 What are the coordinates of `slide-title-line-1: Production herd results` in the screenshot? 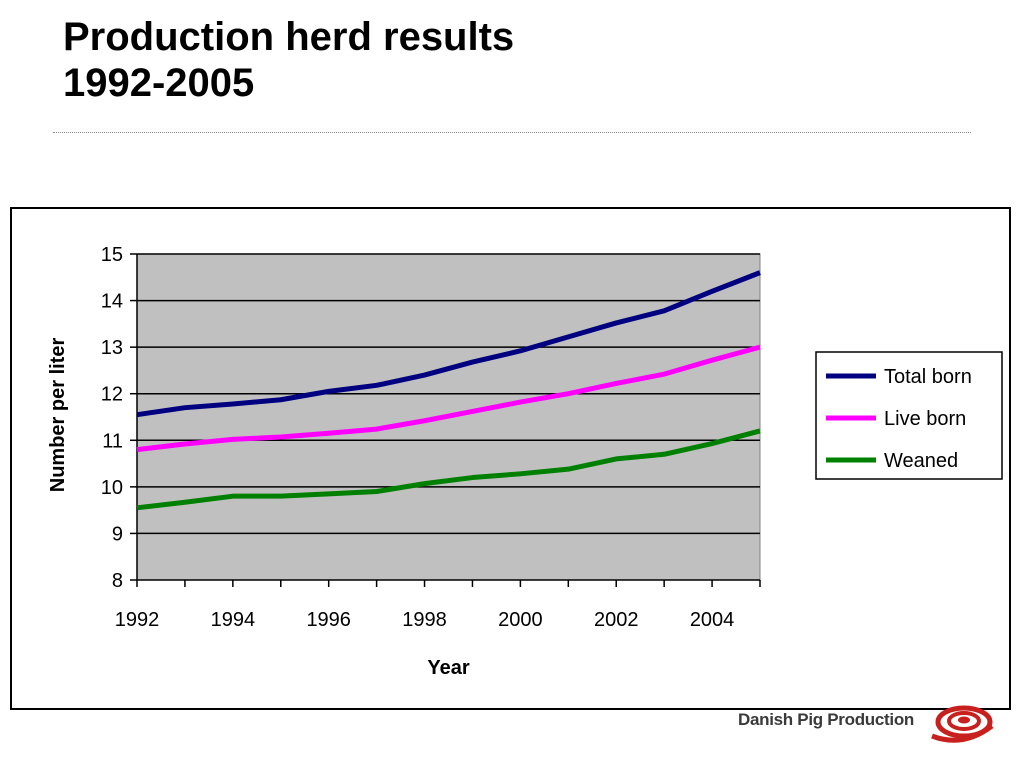 It's located at (289, 37).